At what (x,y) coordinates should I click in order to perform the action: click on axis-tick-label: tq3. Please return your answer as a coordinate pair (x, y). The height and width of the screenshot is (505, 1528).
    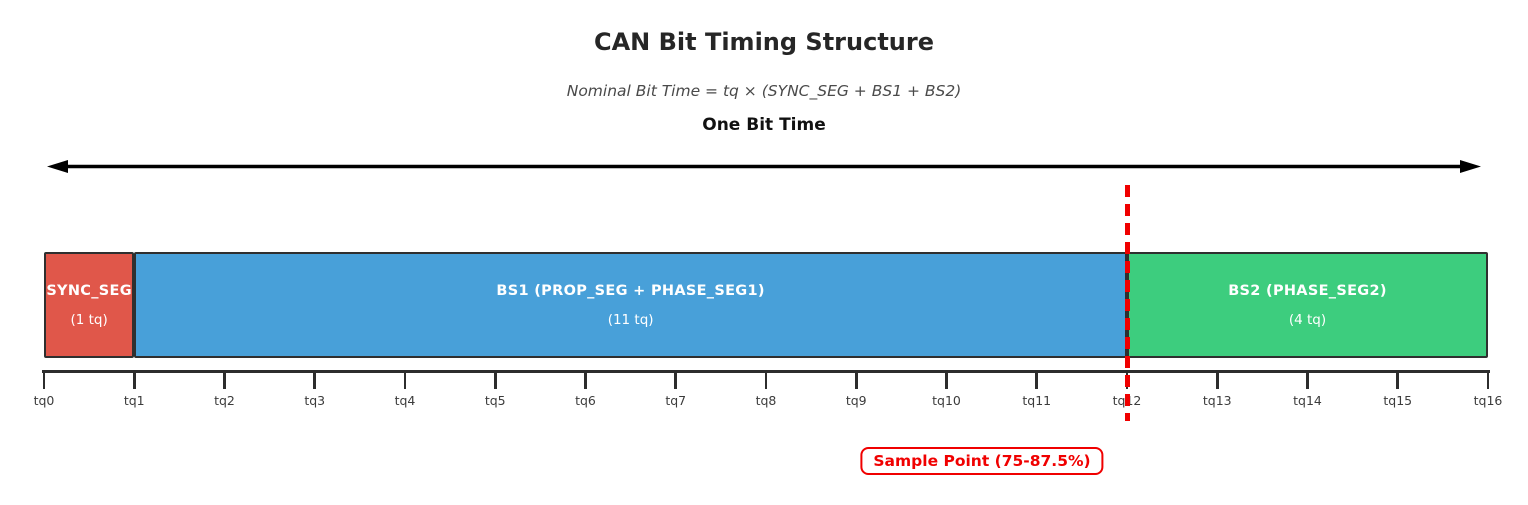
    Looking at the image, I should click on (315, 400).